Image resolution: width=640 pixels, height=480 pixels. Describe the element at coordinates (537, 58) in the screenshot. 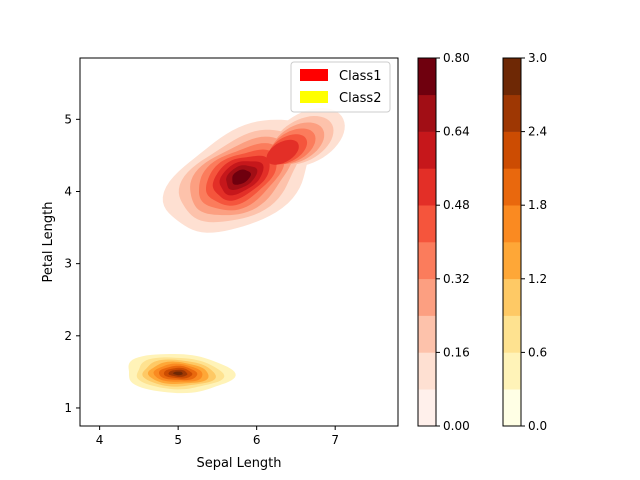

I see `colorbar-tick-label: 3.0` at that location.